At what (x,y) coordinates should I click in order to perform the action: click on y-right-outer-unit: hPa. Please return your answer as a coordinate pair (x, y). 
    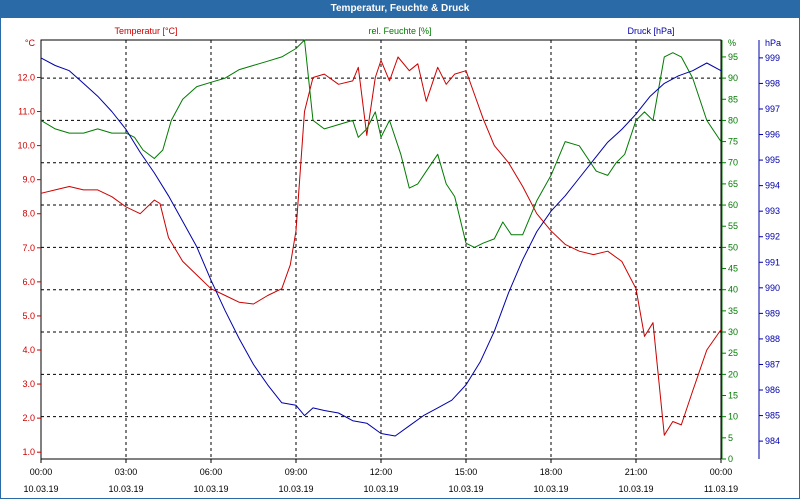
    Looking at the image, I should click on (773, 43).